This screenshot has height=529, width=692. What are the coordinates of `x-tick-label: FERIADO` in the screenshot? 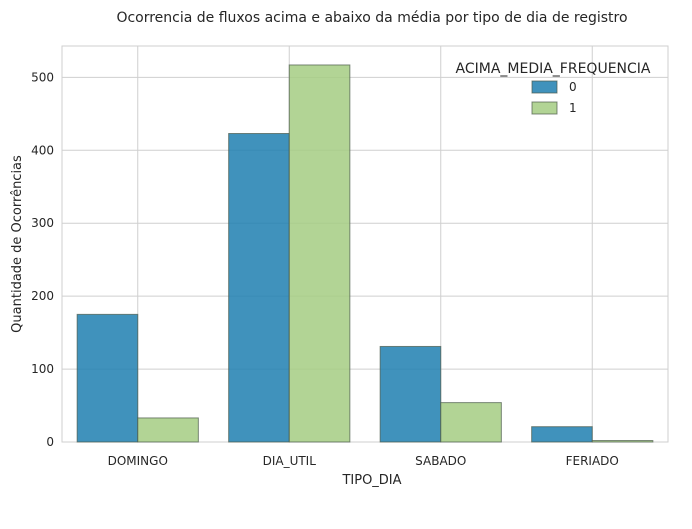 It's located at (592, 461).